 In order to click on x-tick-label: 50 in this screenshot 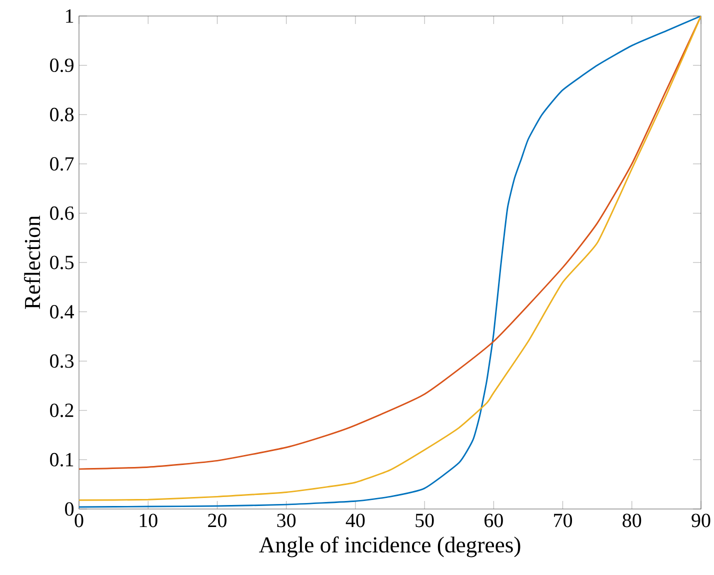, I will do `click(425, 521)`.